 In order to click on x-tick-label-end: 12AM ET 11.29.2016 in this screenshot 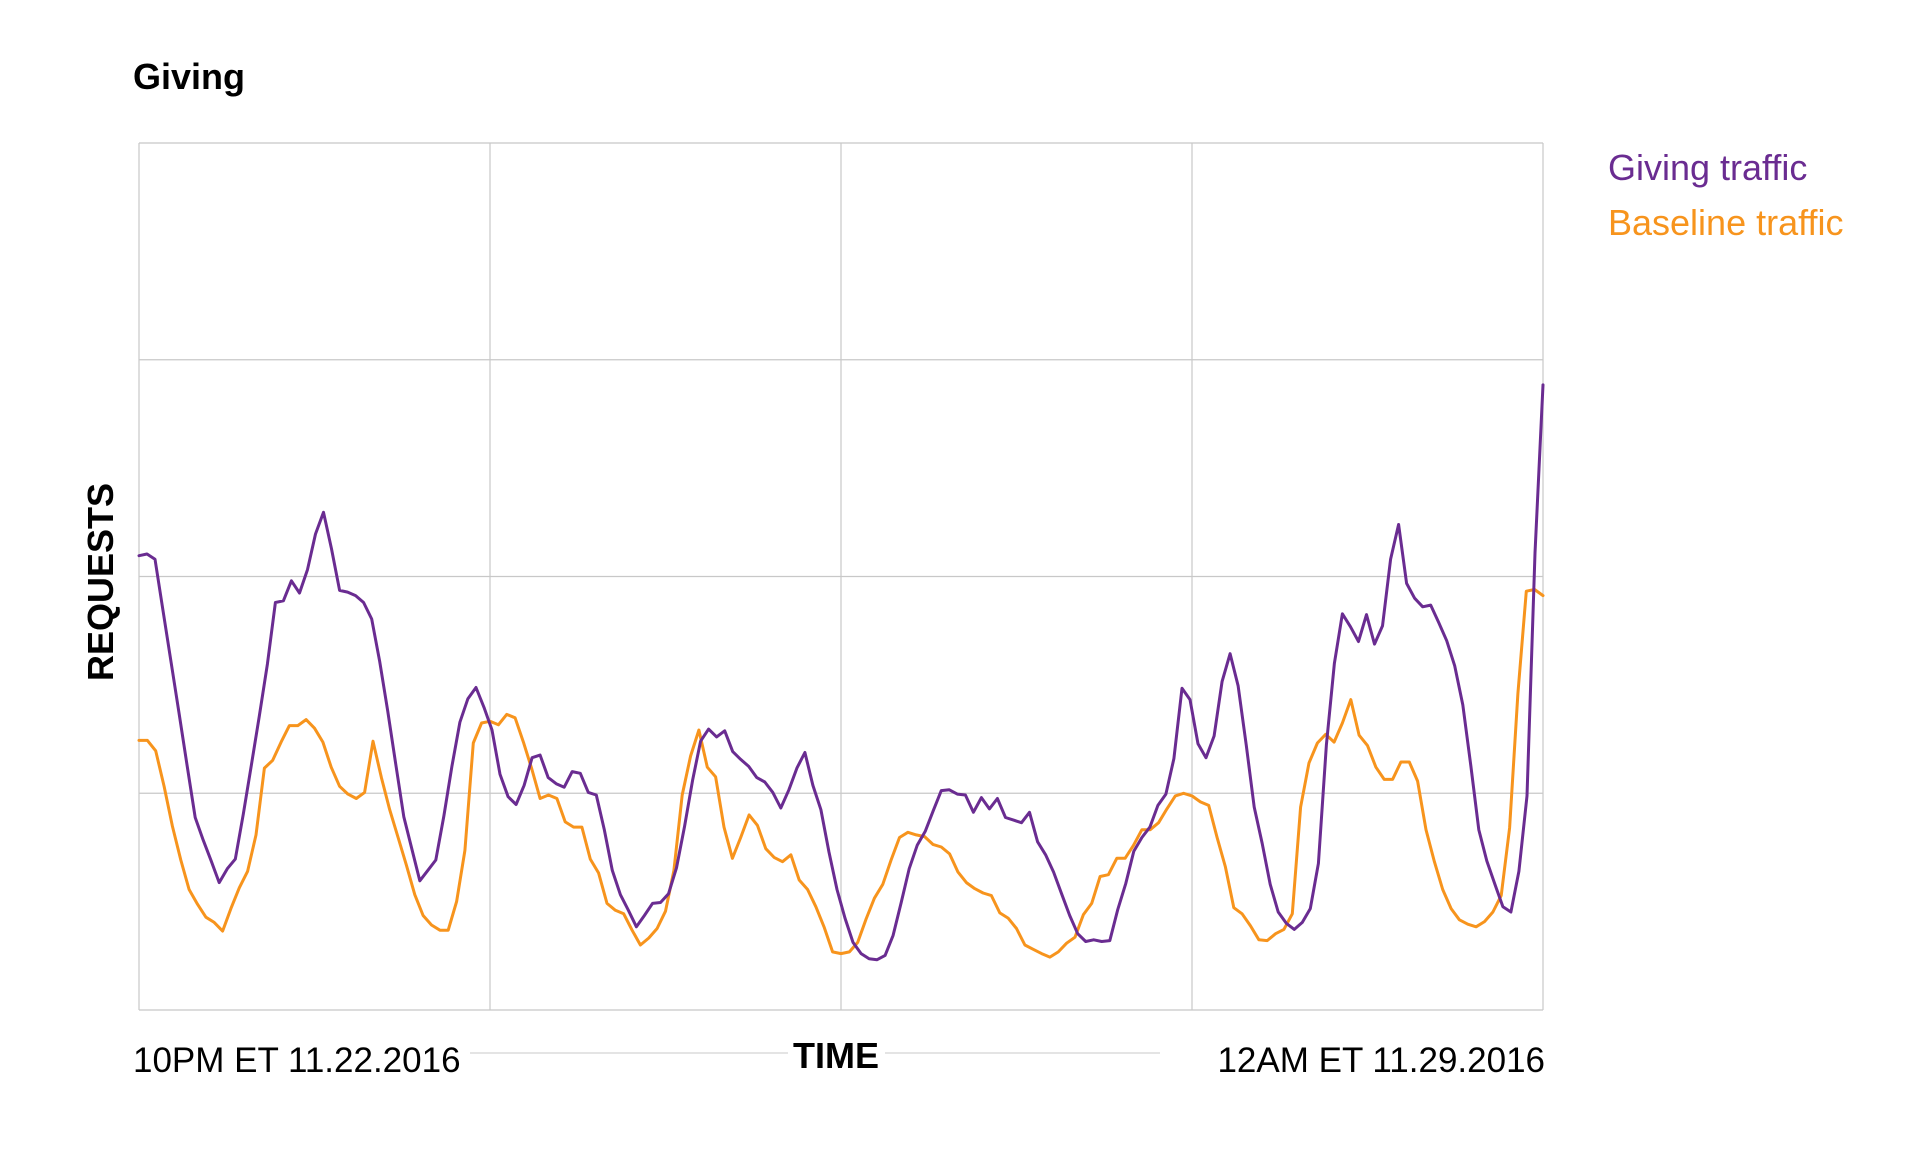, I will do `click(1381, 1060)`.